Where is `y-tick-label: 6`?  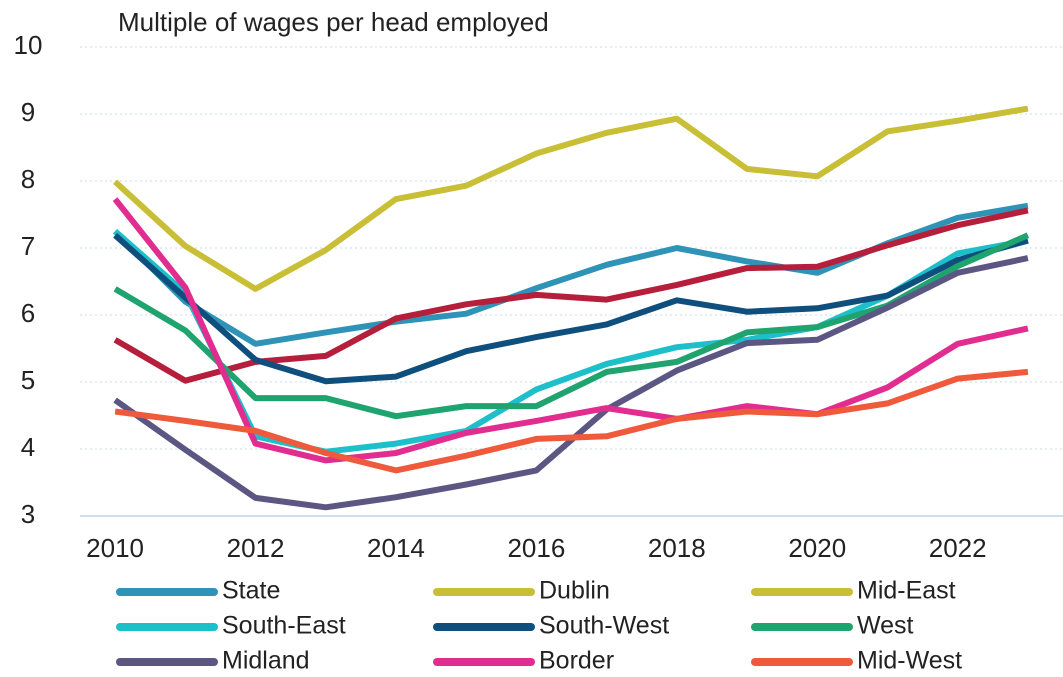
y-tick-label: 6 is located at coordinates (28, 313).